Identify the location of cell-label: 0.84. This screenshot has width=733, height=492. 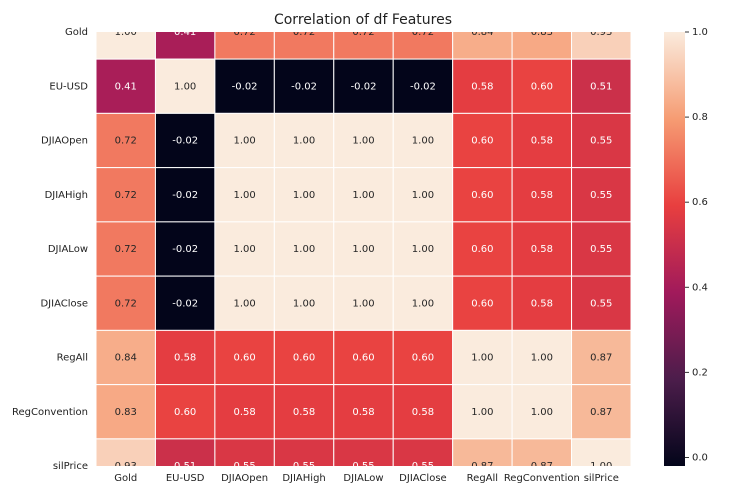
(482, 32).